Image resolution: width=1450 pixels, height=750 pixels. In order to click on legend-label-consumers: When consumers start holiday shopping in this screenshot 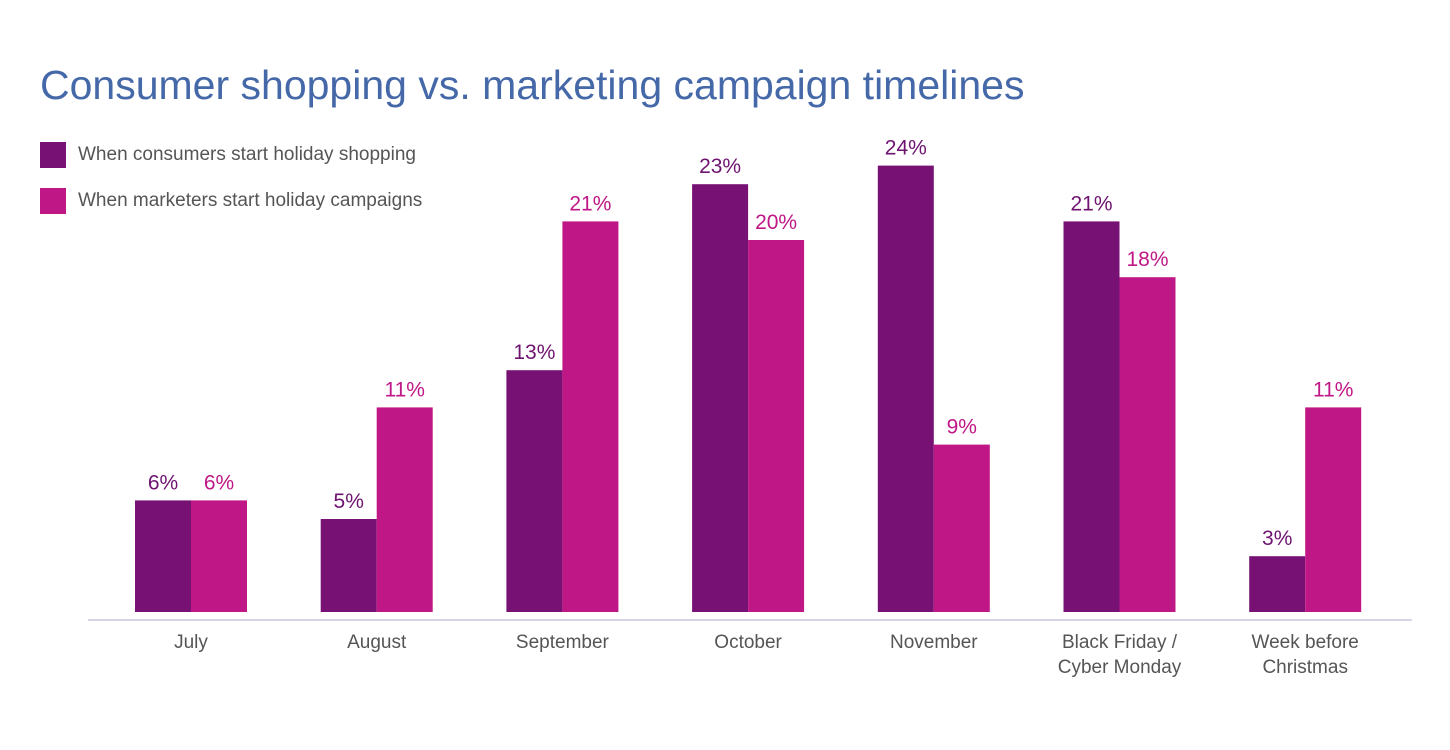, I will do `click(247, 154)`.